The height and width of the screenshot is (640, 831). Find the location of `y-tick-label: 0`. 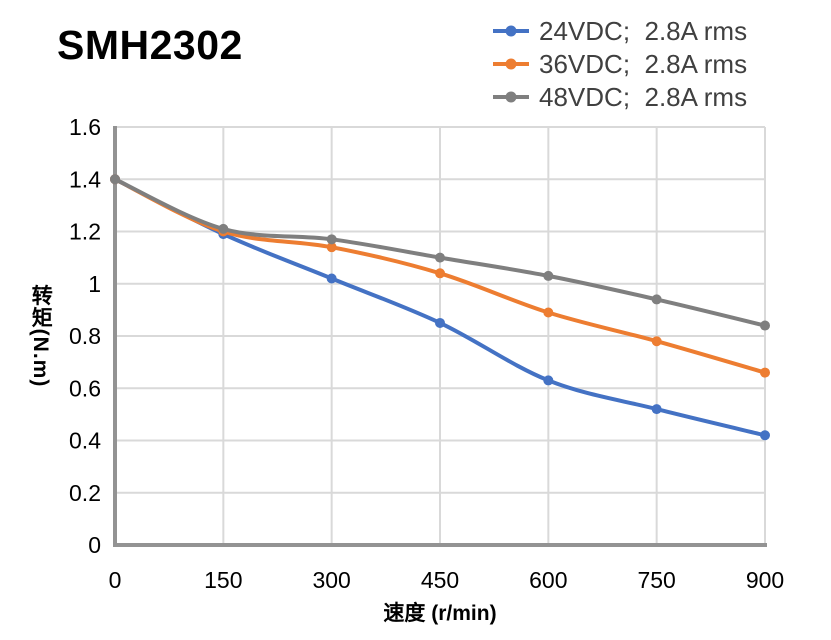

y-tick-label: 0 is located at coordinates (94, 545).